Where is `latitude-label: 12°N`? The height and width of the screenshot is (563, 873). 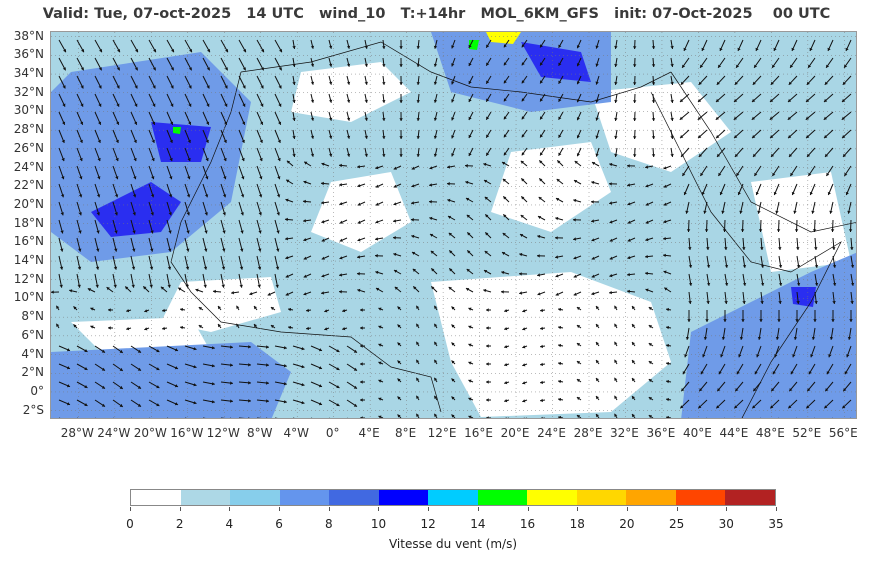
latitude-label: 12°N is located at coordinates (28, 278).